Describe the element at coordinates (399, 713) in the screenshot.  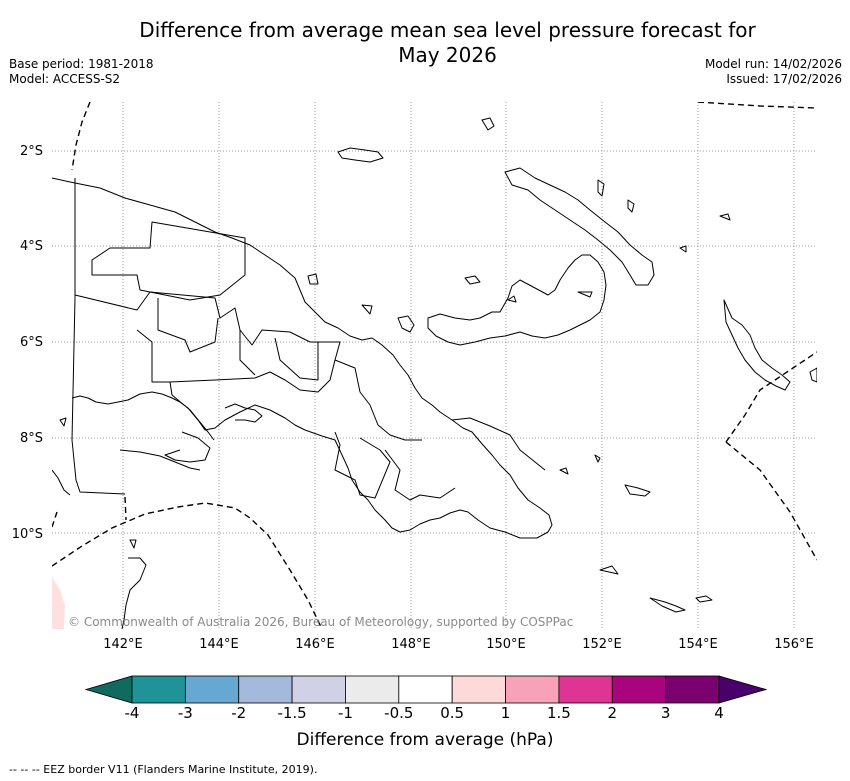
I see `colorbar-tick-label: -0.5` at that location.